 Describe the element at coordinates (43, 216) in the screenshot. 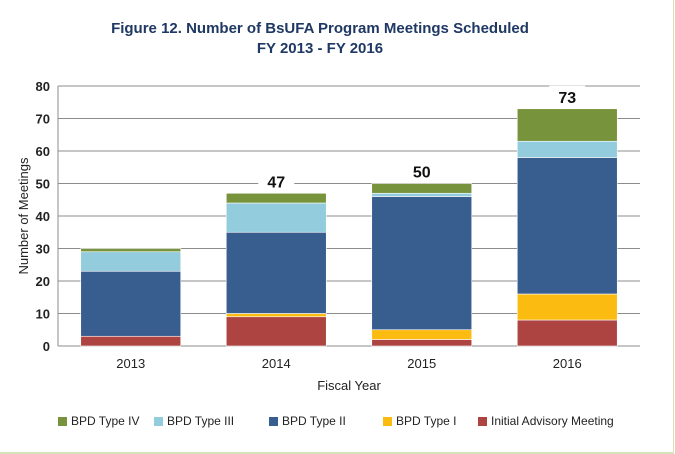

I see `y-tick-label: 40` at that location.